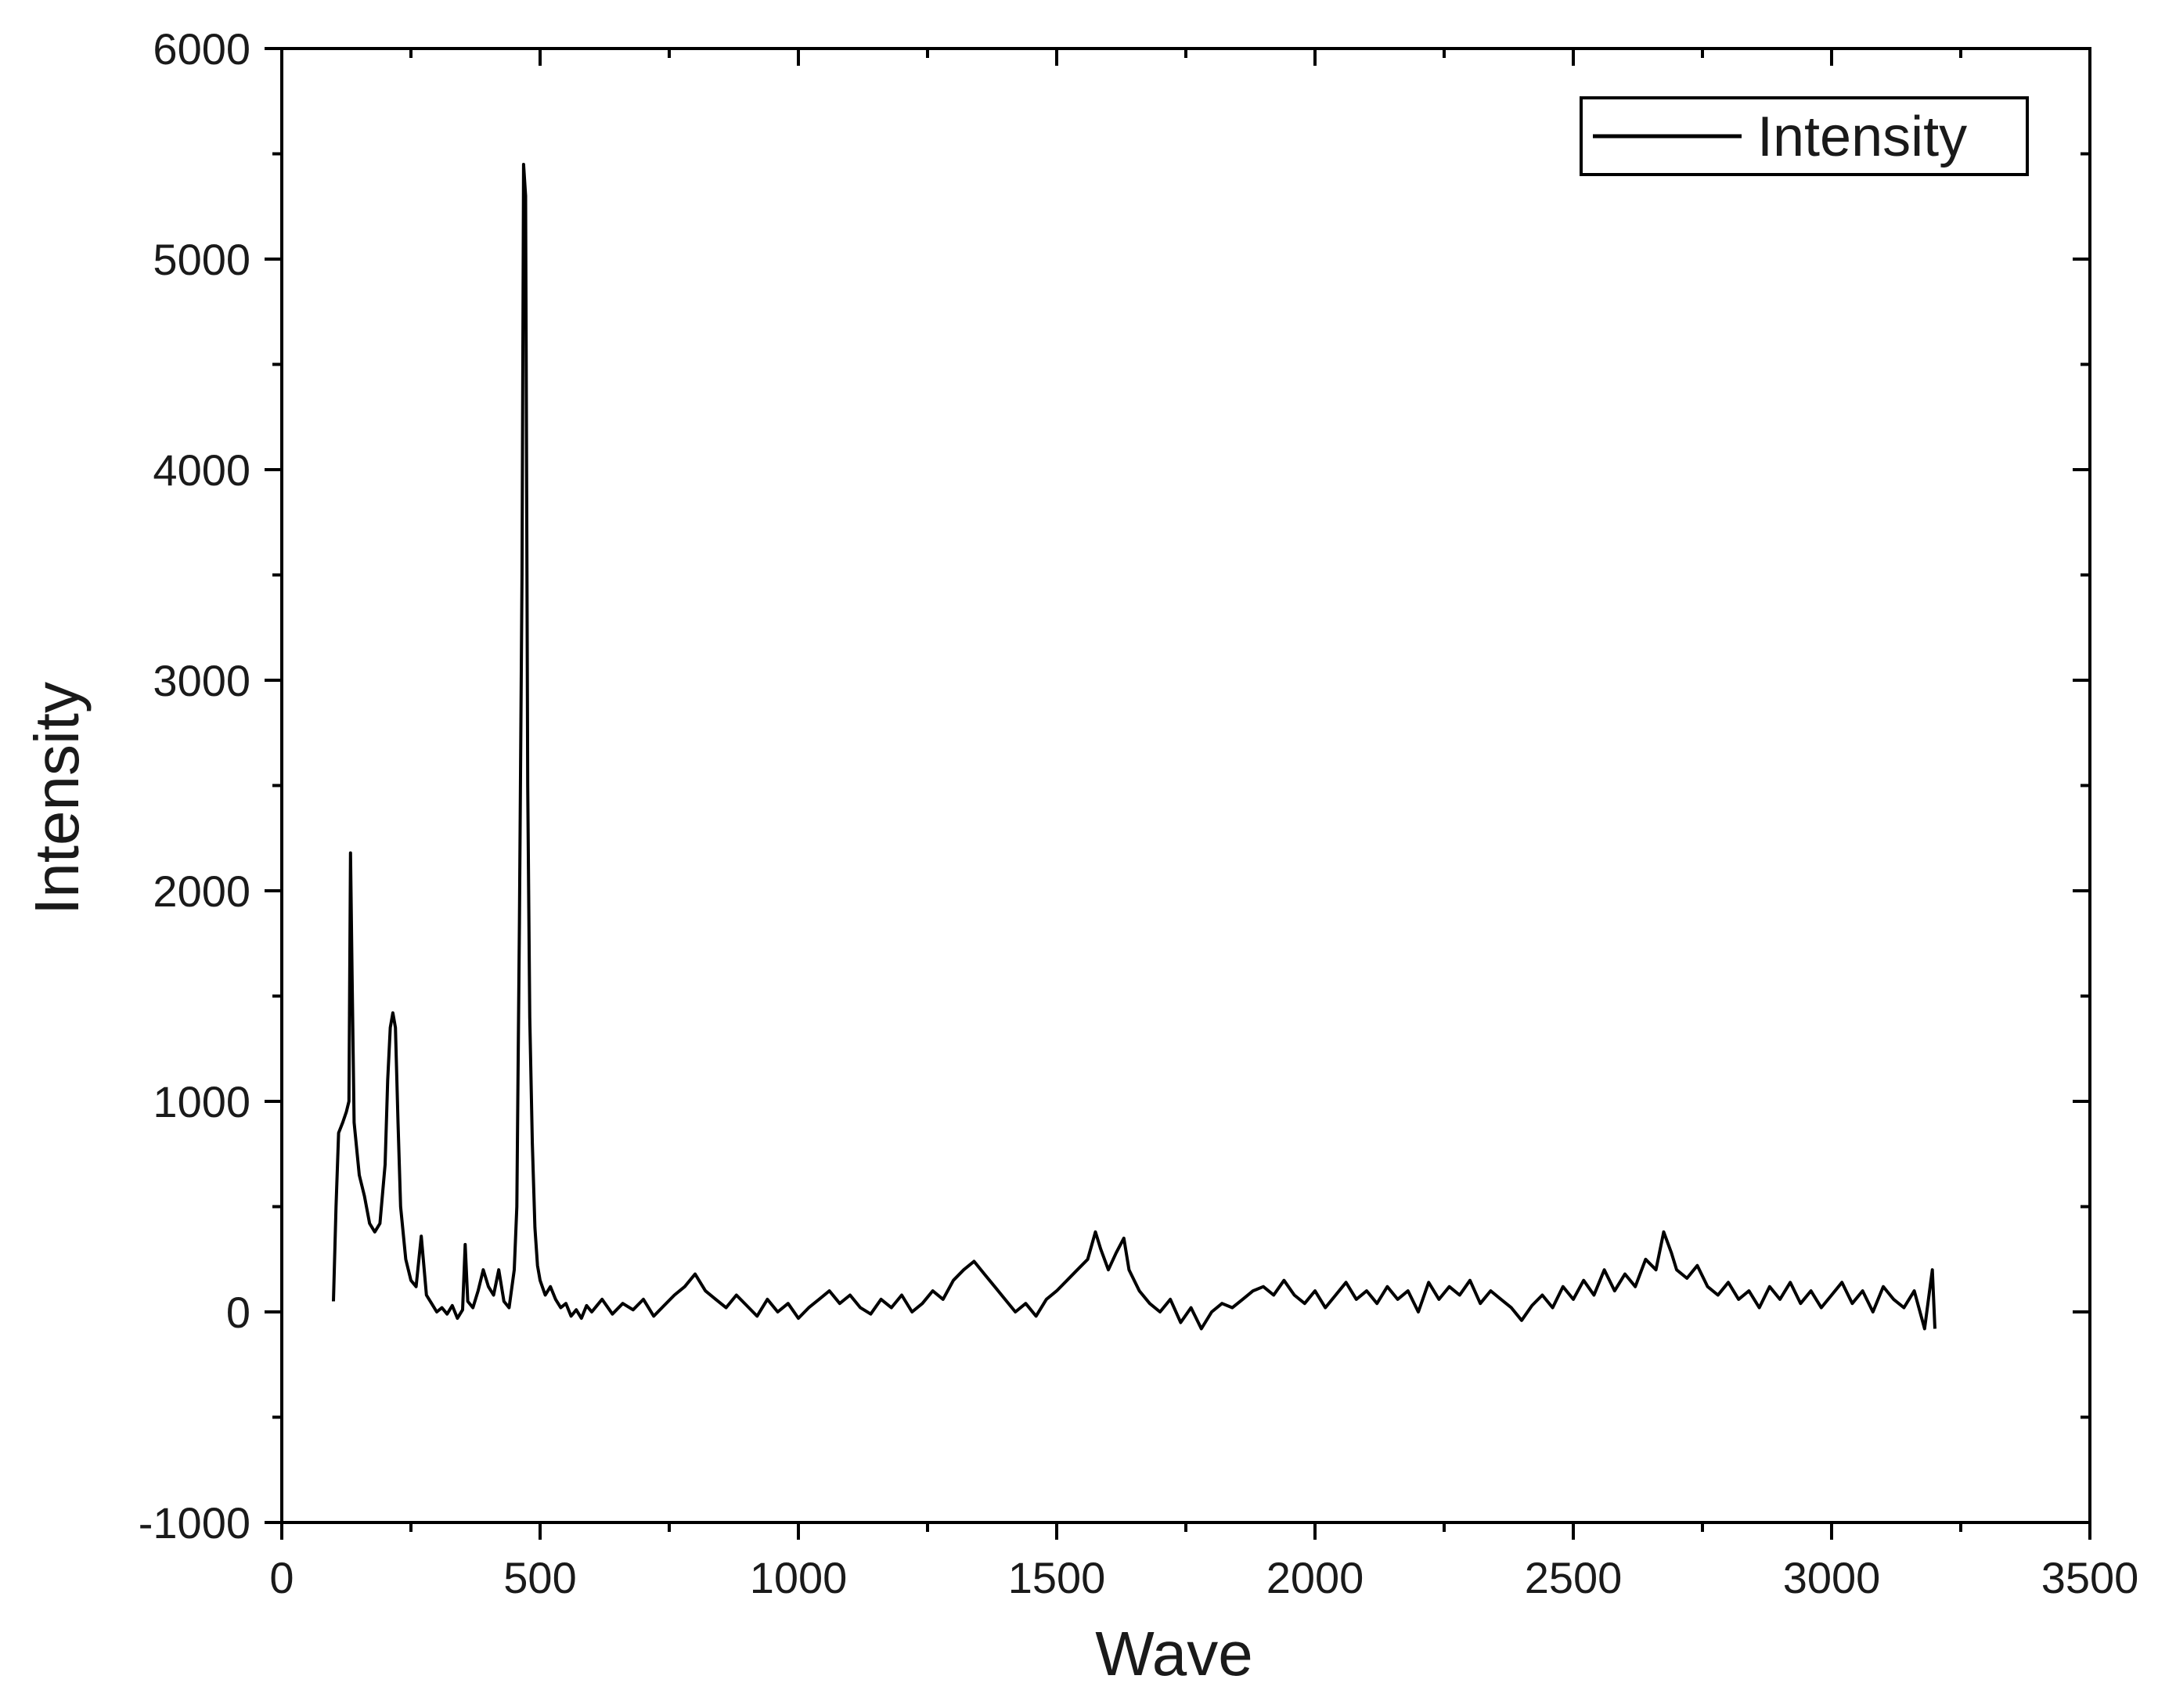 This screenshot has width=2158, height=1708. I want to click on x-tick-label: 1000, so click(799, 1577).